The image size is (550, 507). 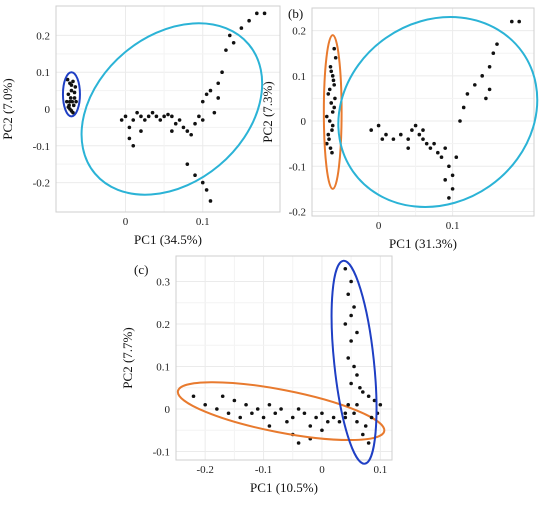 I want to click on y-tick-label: 0.1, so click(x=299, y=77).